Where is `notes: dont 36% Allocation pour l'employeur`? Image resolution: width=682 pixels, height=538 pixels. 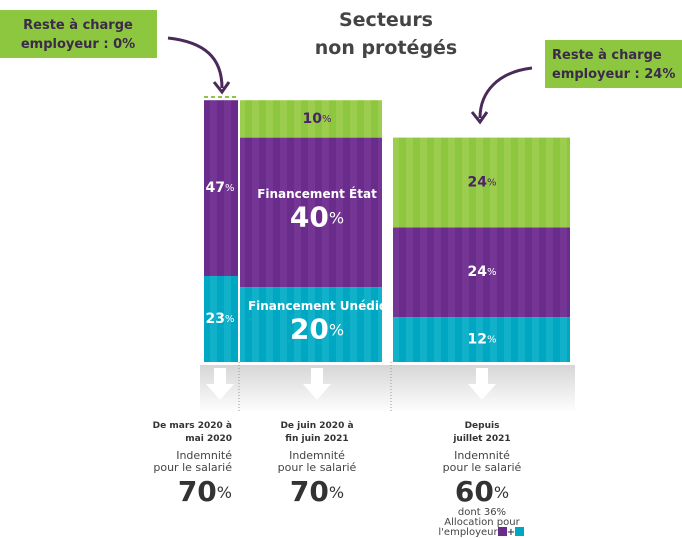
notes: dont 36% Allocation pour l'employeur is located at coordinates (479, 522).